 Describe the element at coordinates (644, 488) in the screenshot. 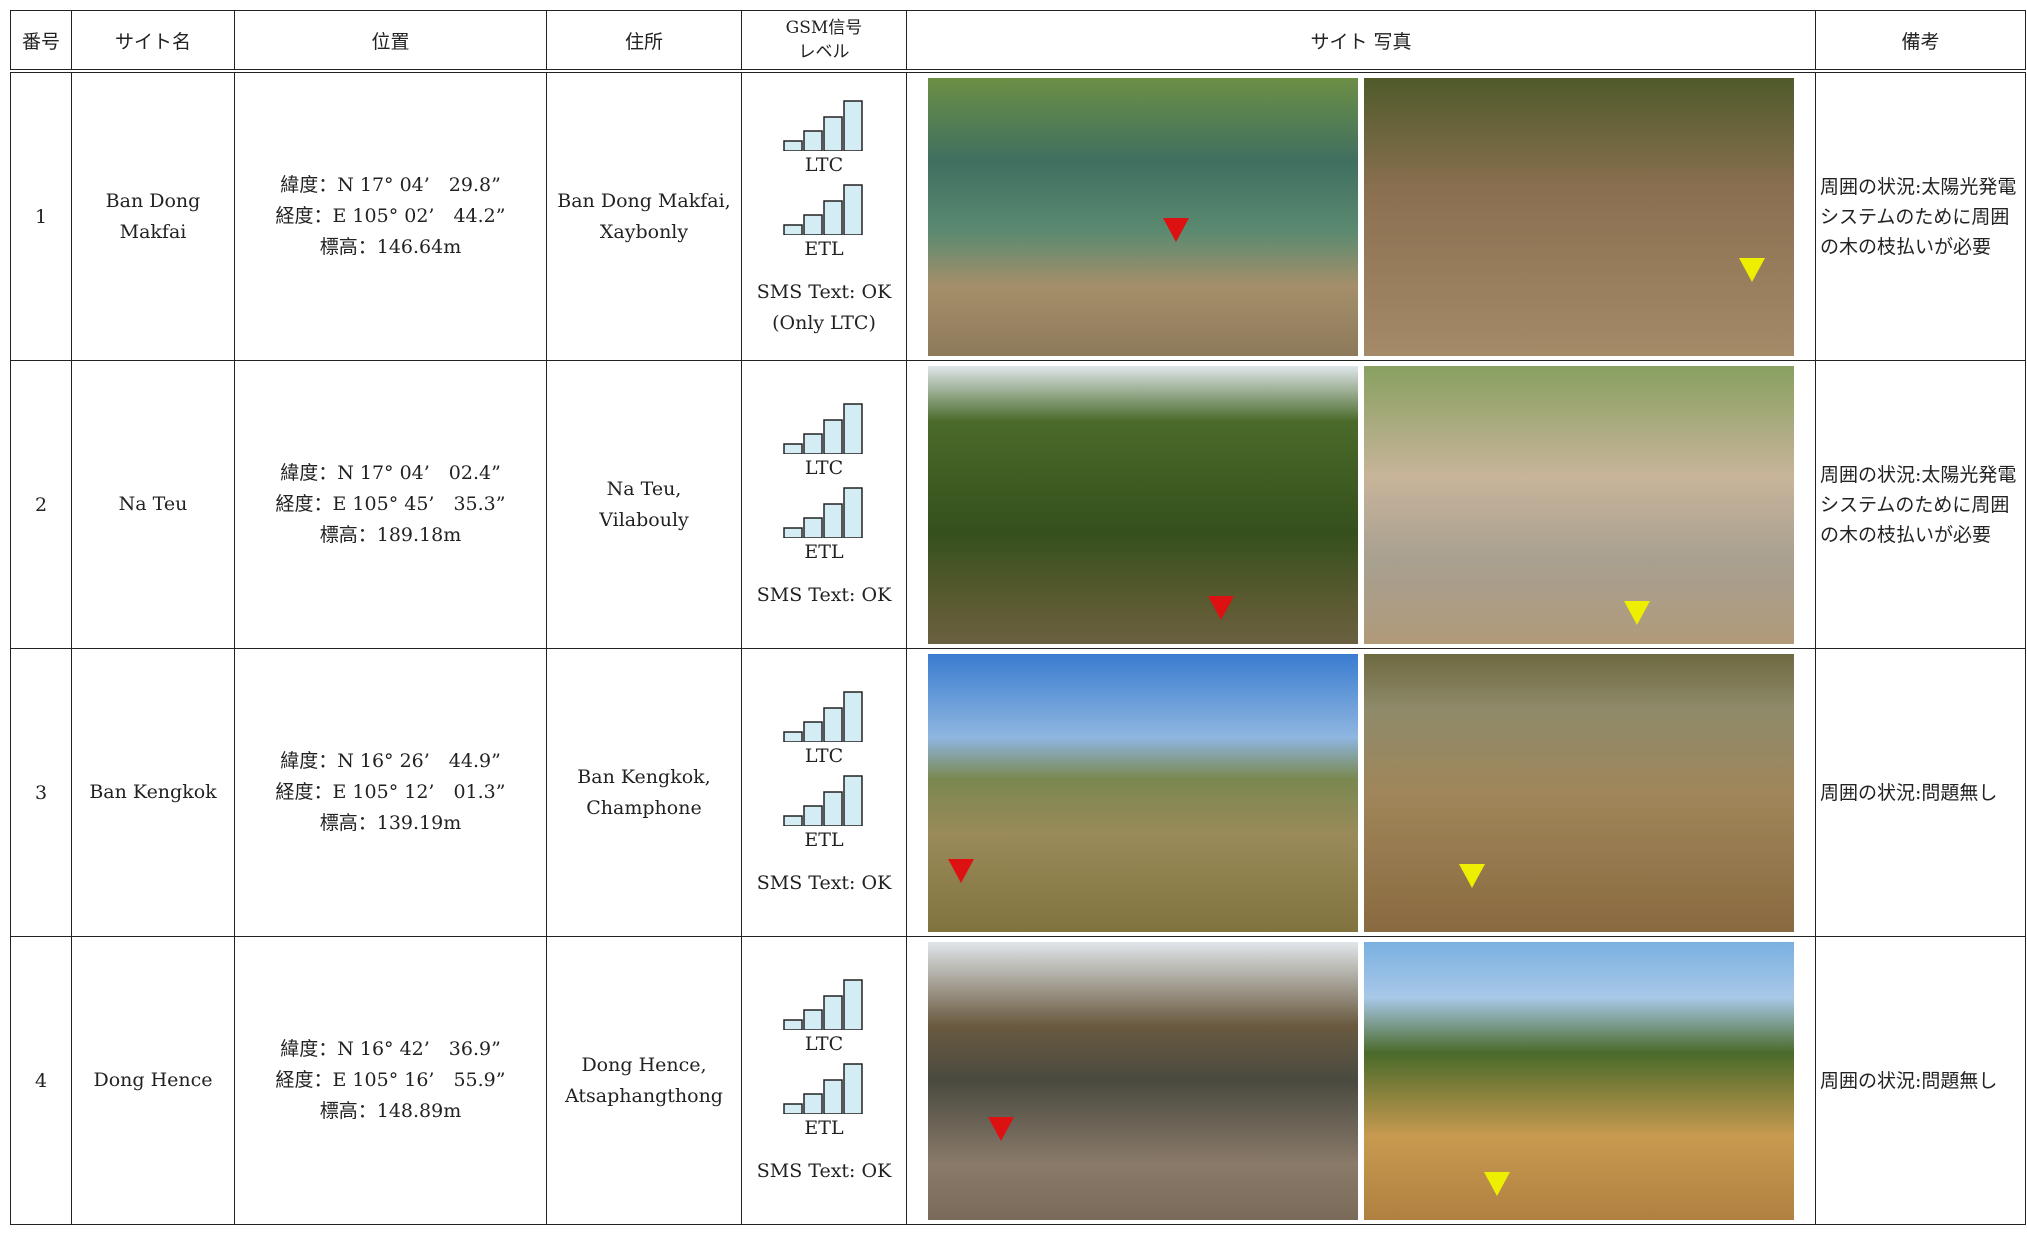

I see `text-line: Na Teu,` at that location.